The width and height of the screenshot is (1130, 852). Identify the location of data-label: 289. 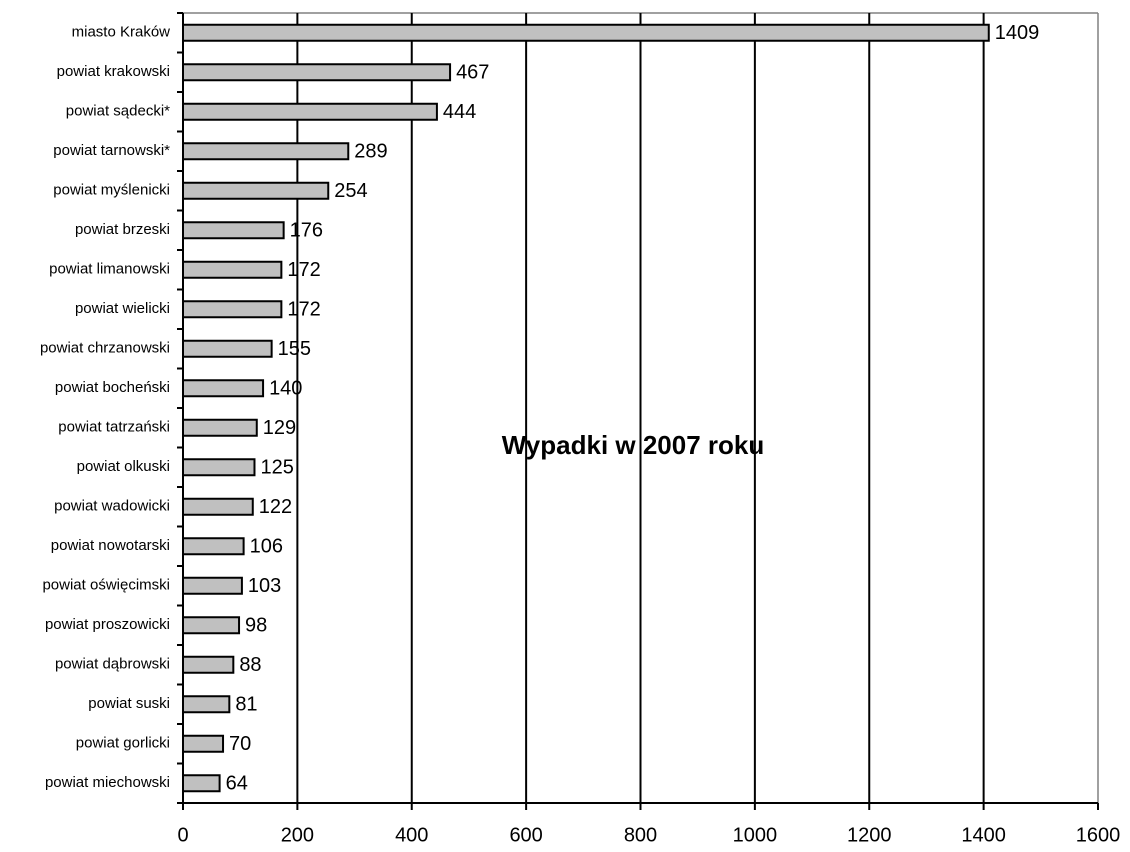
(370, 152).